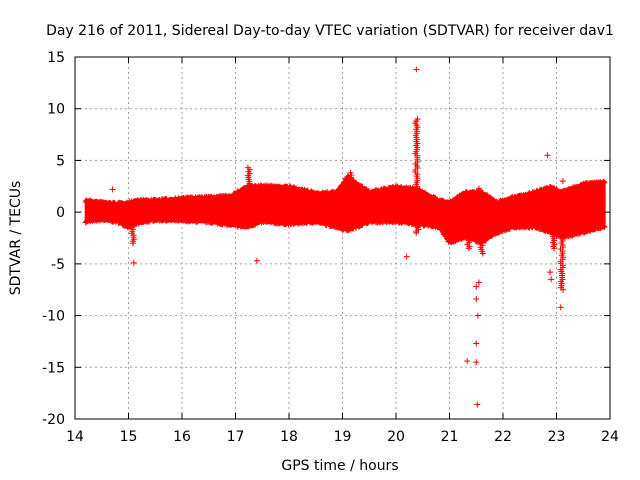 The image size is (640, 480). Describe the element at coordinates (58, 265) in the screenshot. I see `y-tick-label: -5` at that location.